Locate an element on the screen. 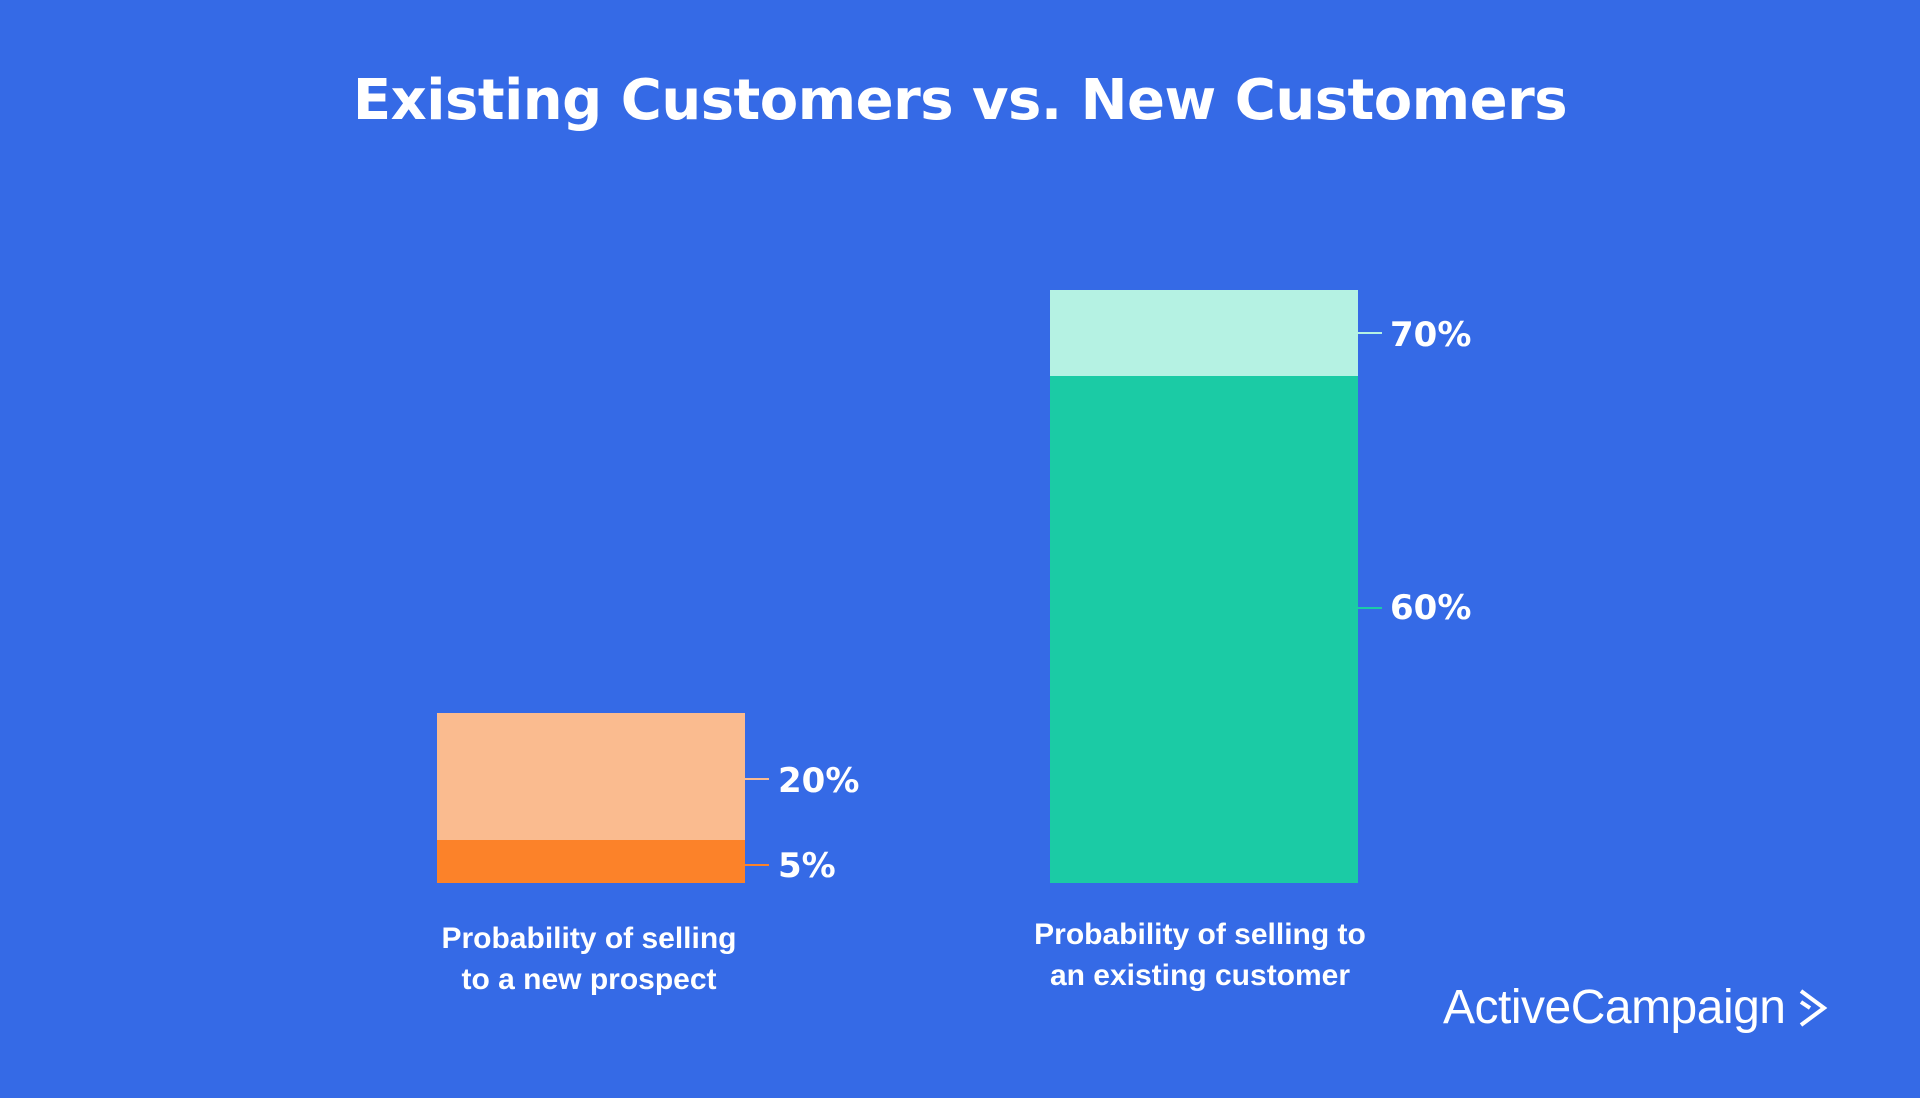 This screenshot has width=1920, height=1098. activecampaign-logo: ActiveCampaign is located at coordinates (1635, 1007).